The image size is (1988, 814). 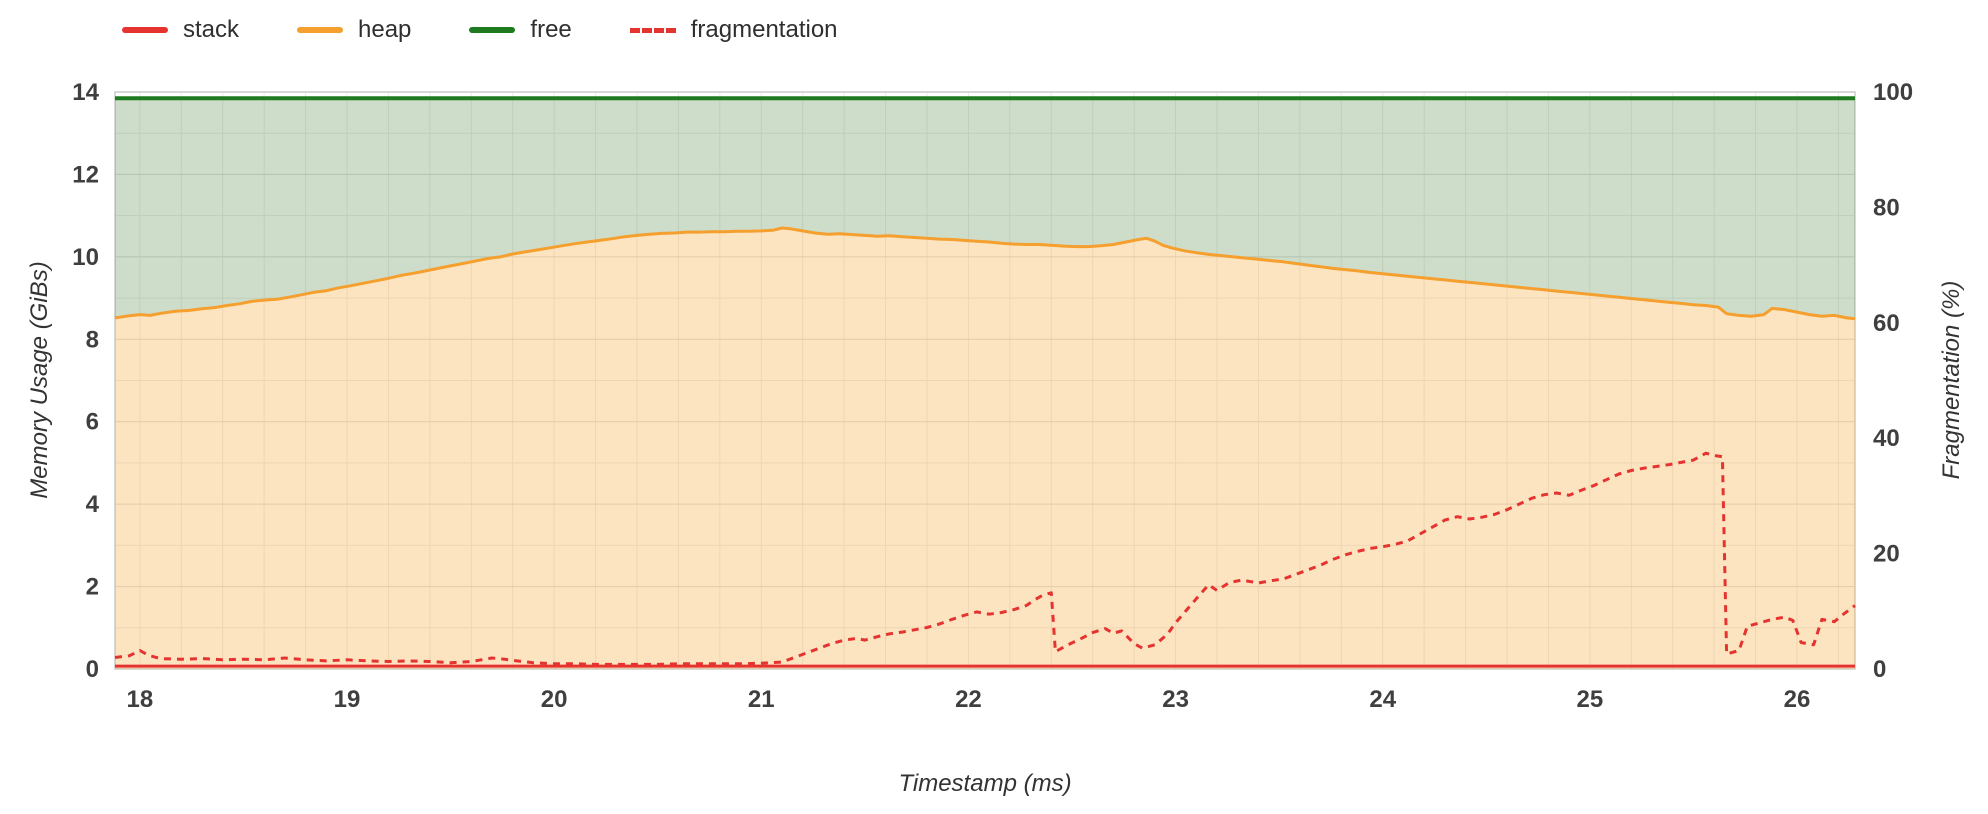 I want to click on y-right-tick-label: 80, so click(x=1886, y=207).